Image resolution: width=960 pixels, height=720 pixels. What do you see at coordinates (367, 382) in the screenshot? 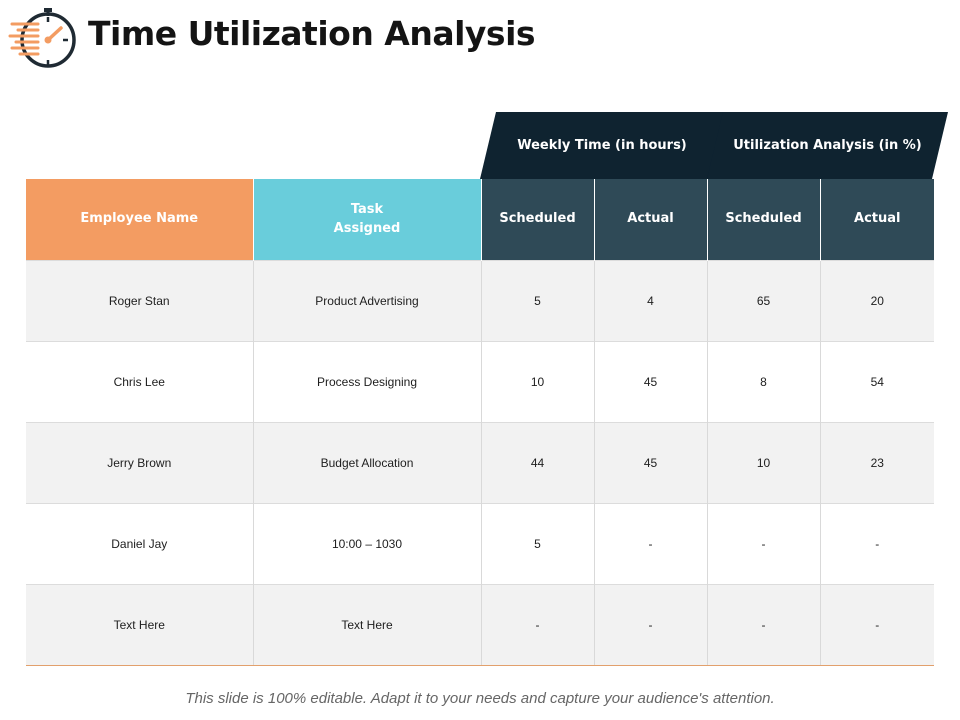
I see `cell-task-assigned: Process Designing` at bounding box center [367, 382].